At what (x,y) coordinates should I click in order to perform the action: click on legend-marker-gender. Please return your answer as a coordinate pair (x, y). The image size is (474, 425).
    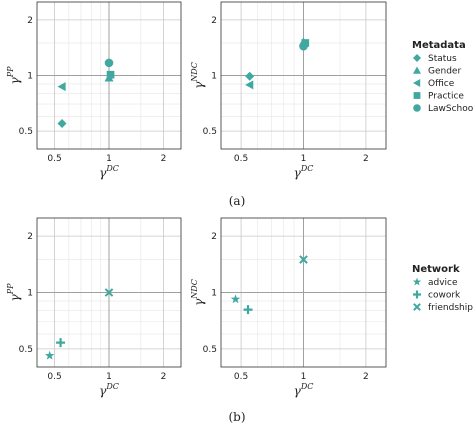
    Looking at the image, I should click on (417, 70).